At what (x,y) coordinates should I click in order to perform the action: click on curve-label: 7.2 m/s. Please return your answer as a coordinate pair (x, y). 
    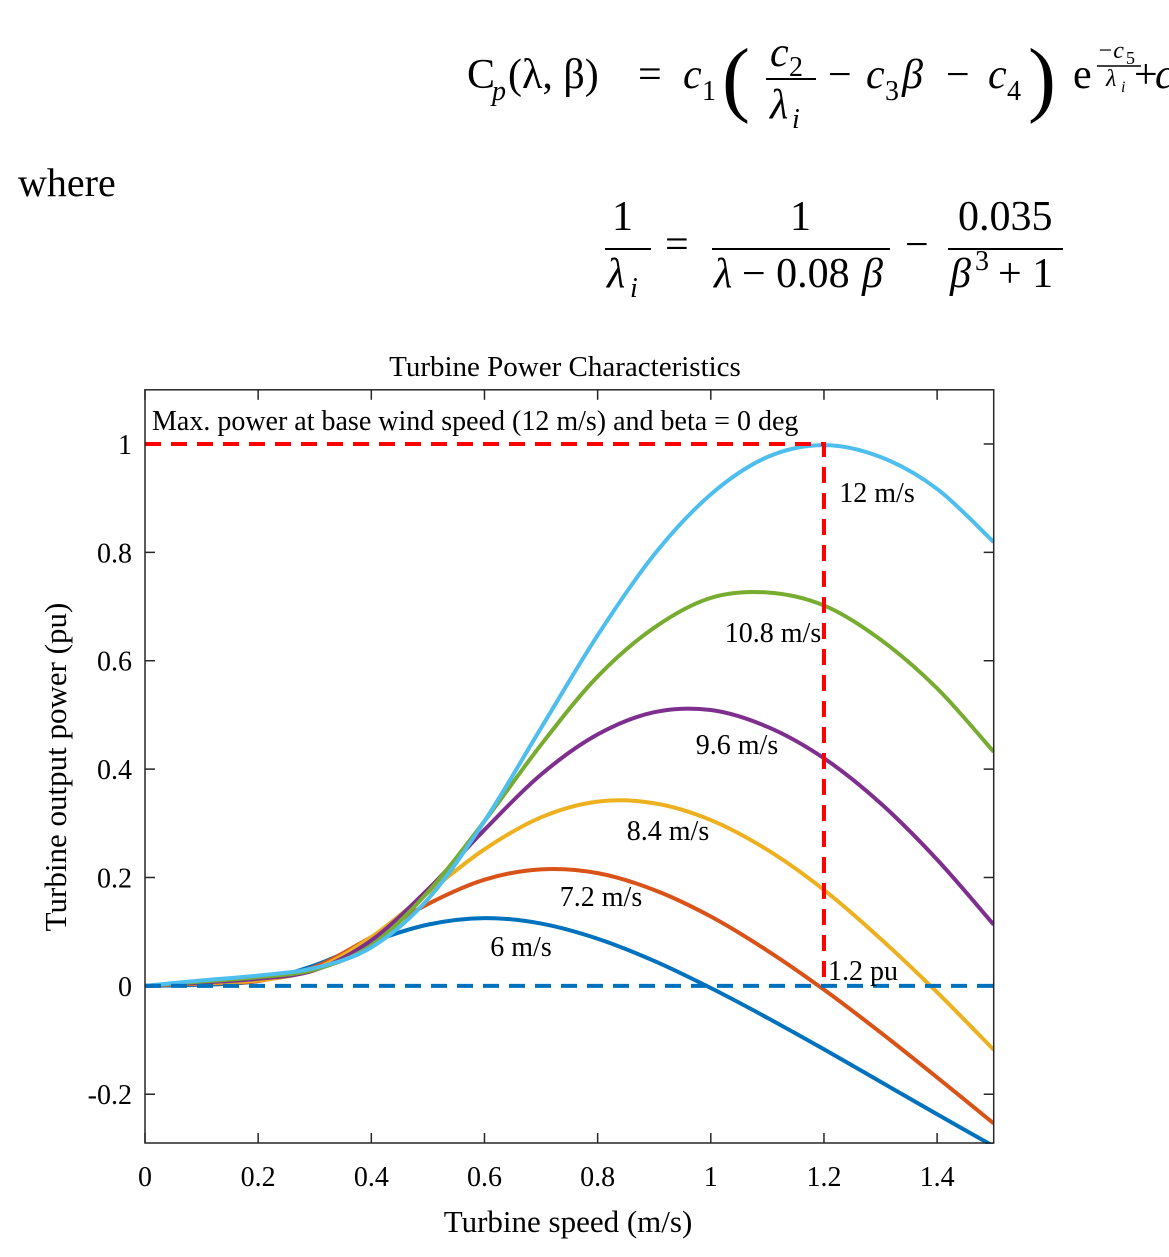
    Looking at the image, I should click on (601, 897).